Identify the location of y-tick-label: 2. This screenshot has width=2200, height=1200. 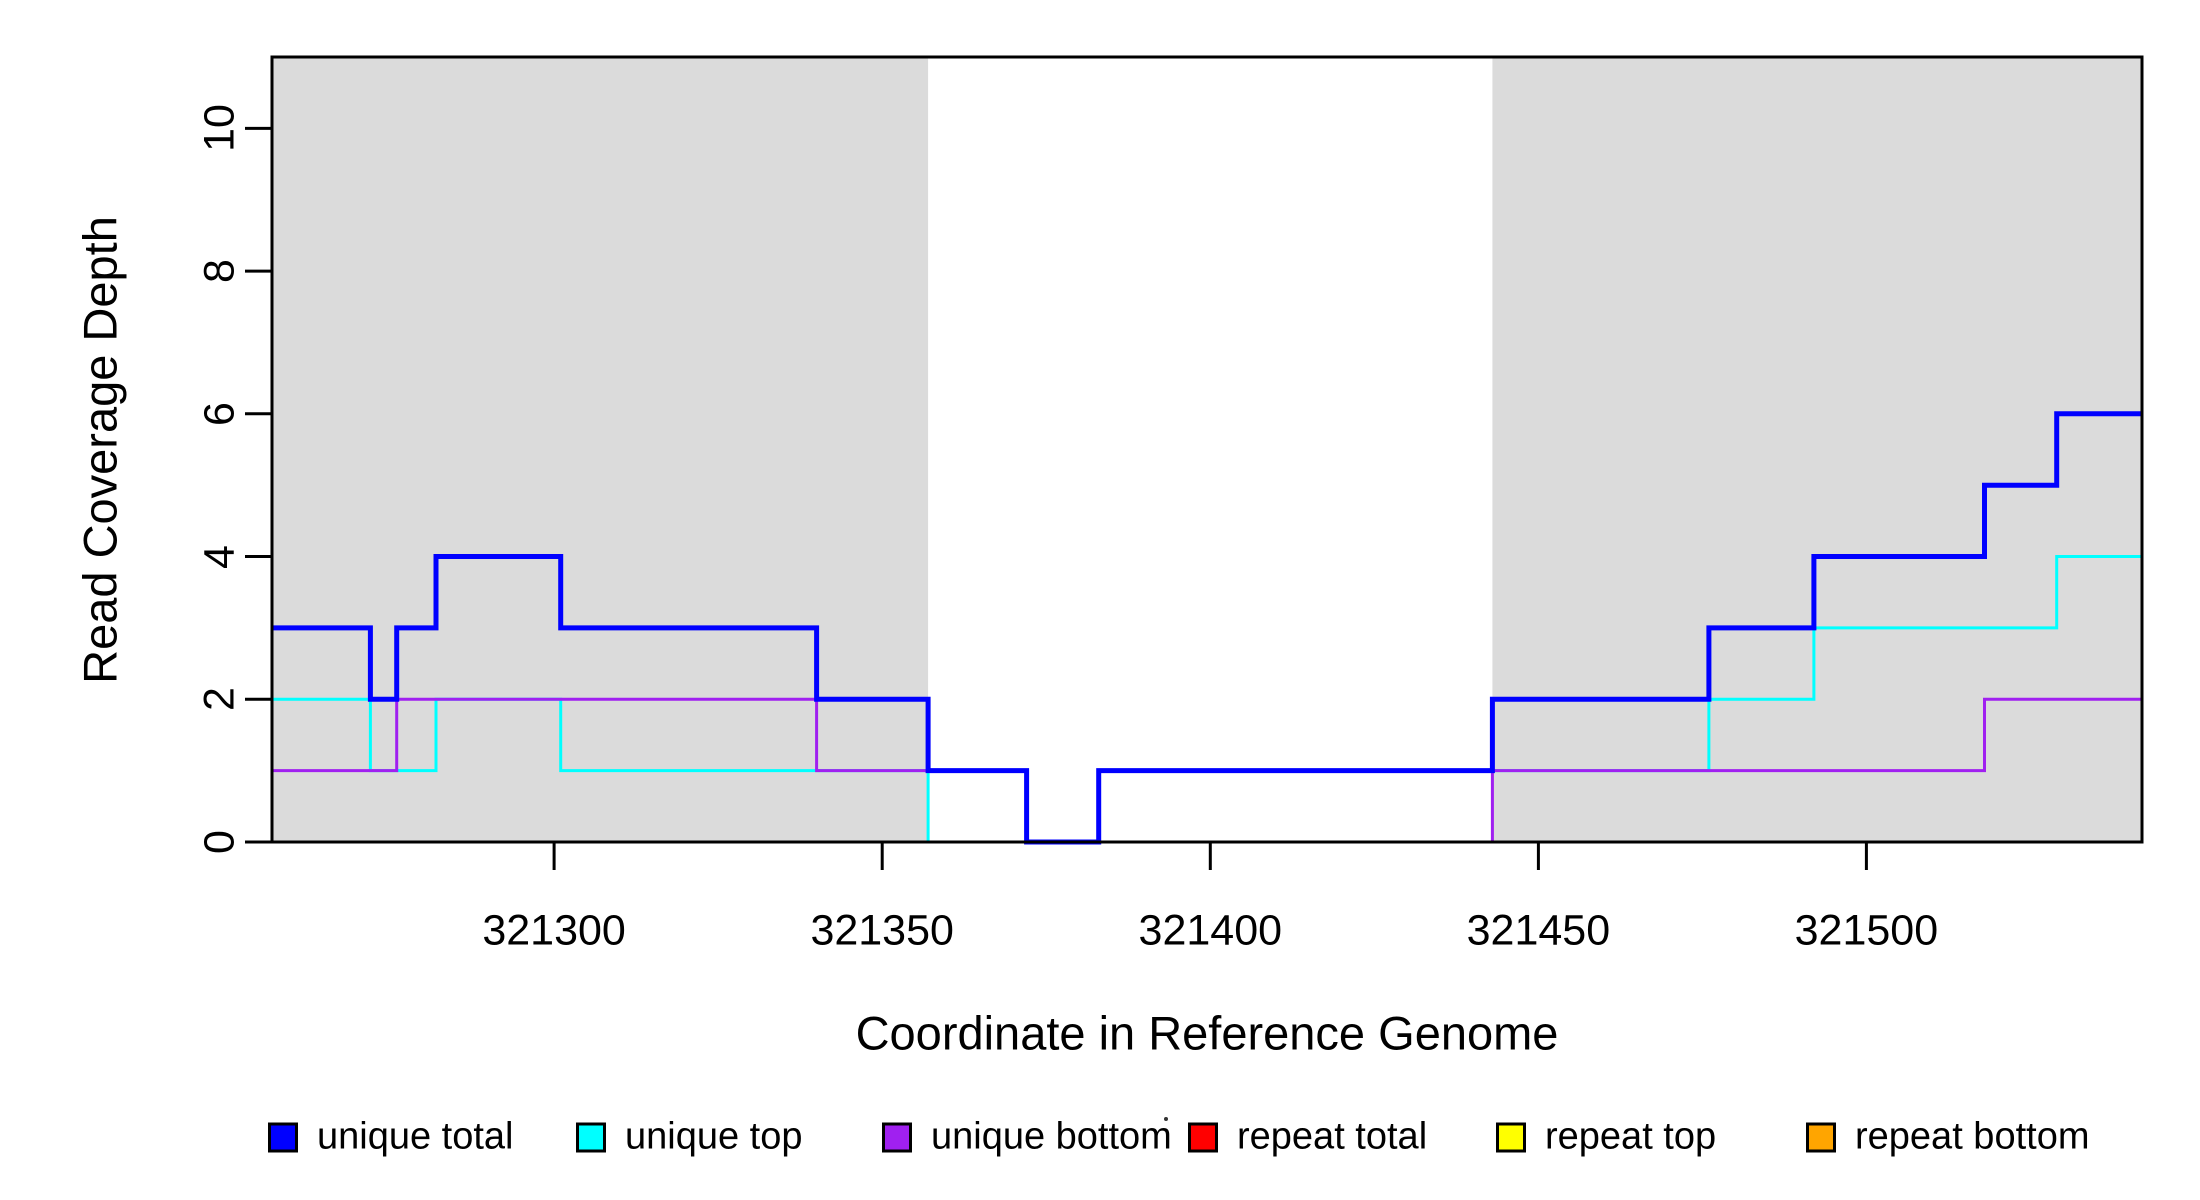
(219, 699).